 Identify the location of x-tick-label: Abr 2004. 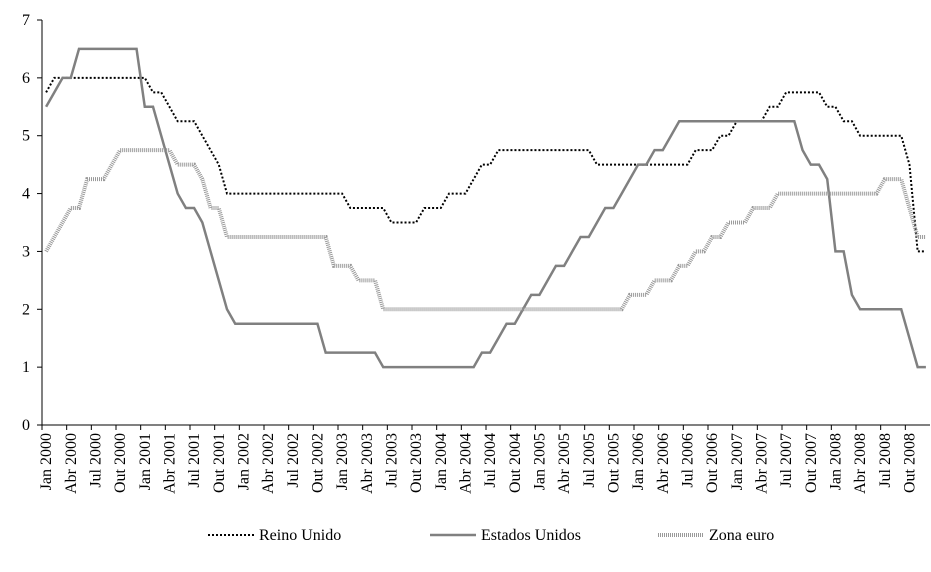
(465, 463).